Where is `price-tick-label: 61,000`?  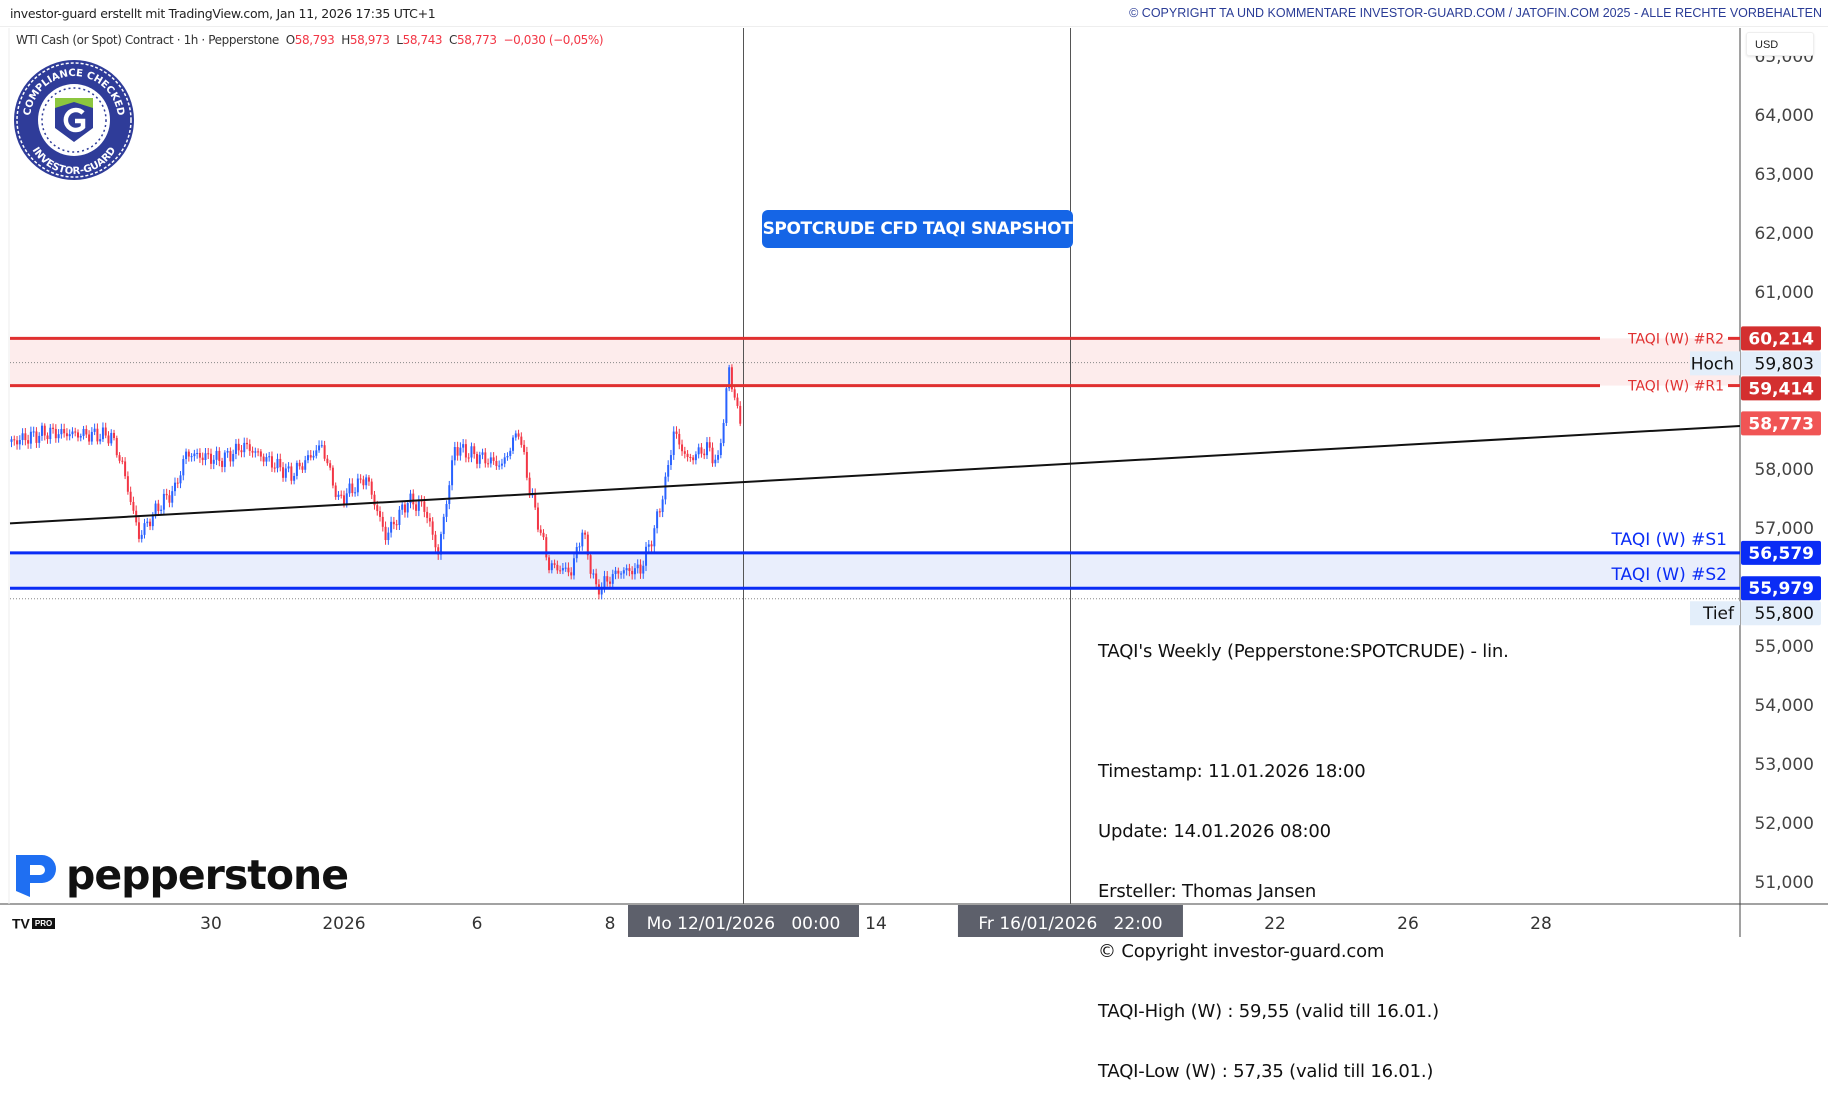
price-tick-label: 61,000 is located at coordinates (1784, 293).